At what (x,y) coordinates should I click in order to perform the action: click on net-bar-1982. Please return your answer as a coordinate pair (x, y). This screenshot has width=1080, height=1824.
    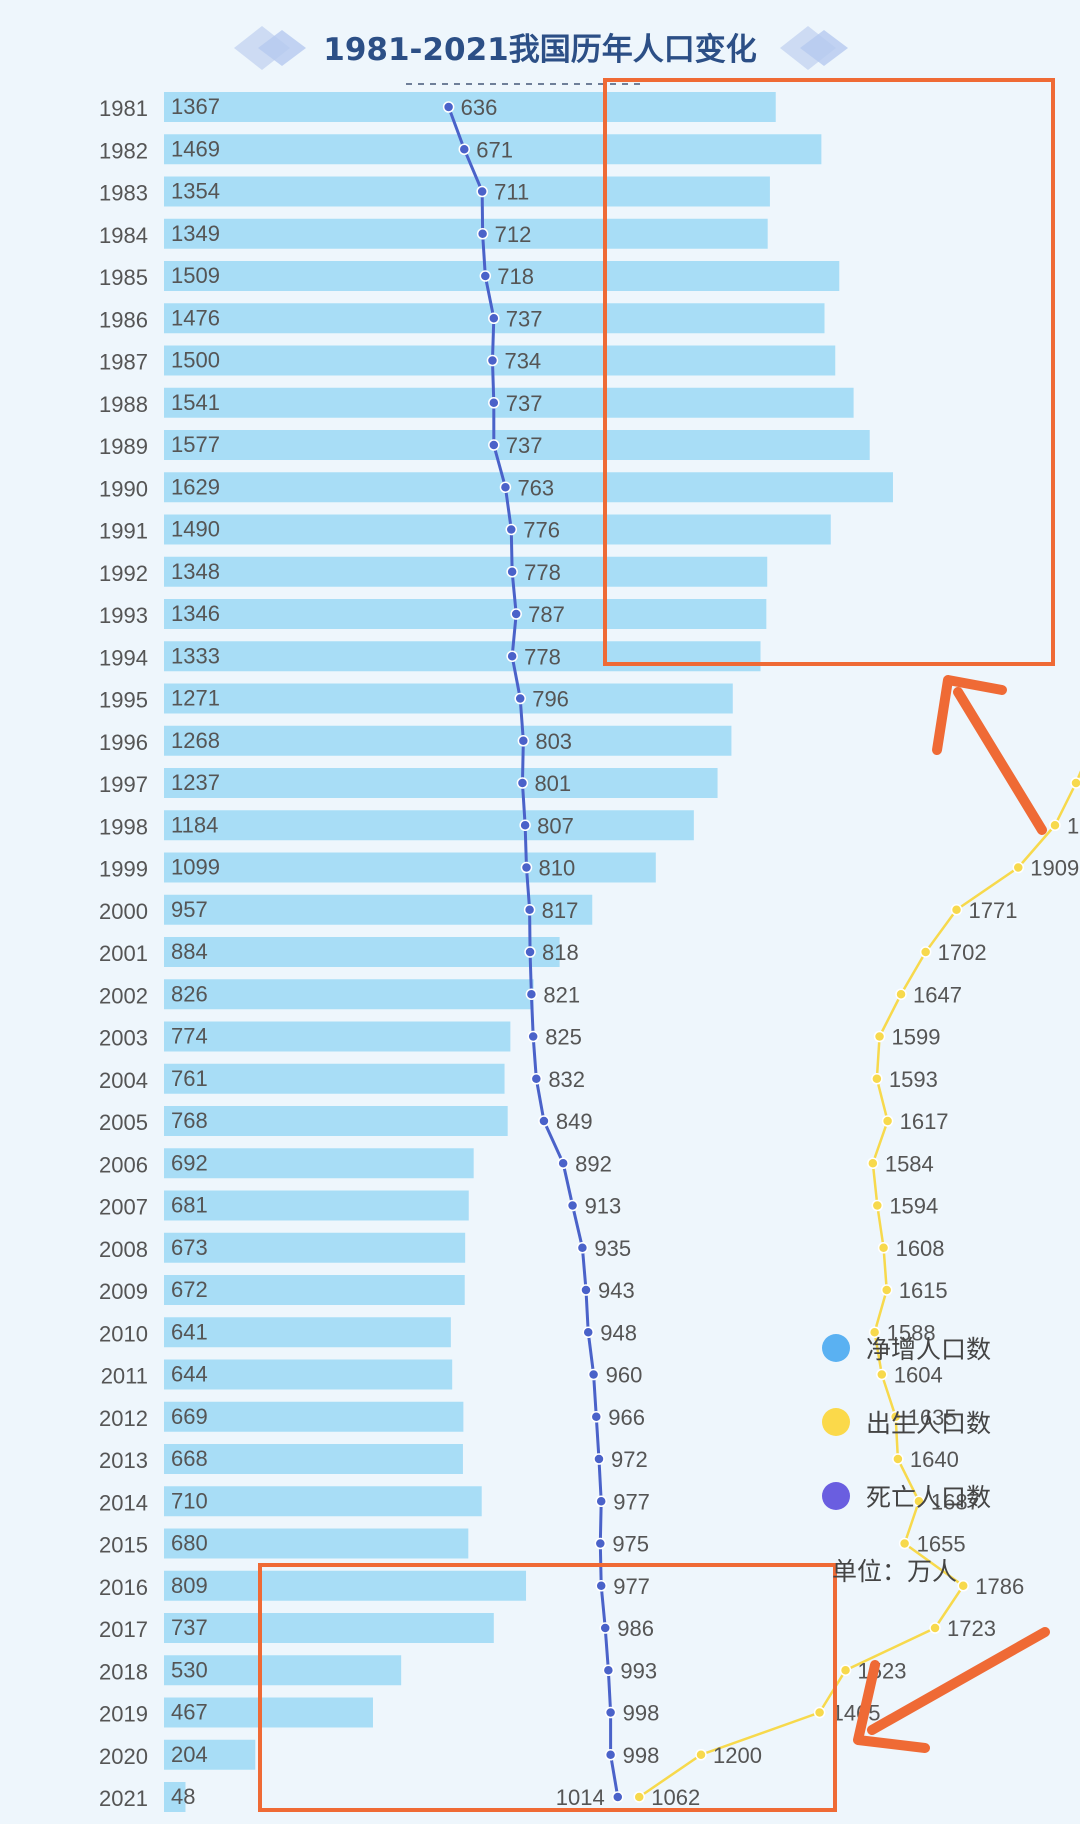
    Looking at the image, I should click on (493, 149).